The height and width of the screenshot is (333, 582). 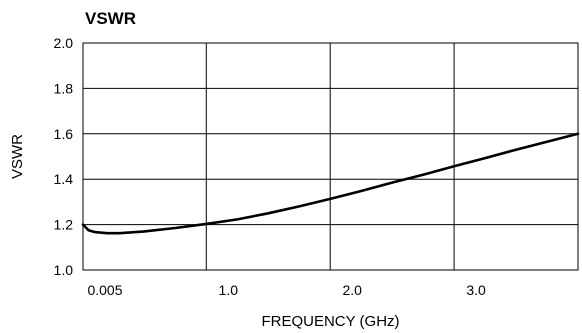 What do you see at coordinates (17, 156) in the screenshot?
I see `y-axis-label: VSWR` at bounding box center [17, 156].